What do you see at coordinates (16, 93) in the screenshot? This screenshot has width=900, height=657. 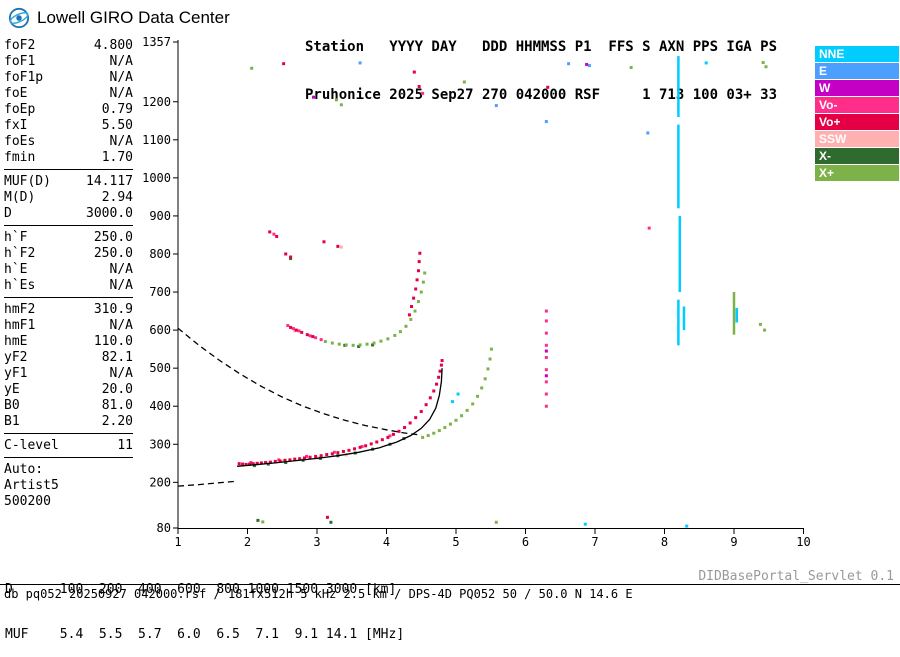 I see `param-label: foE` at bounding box center [16, 93].